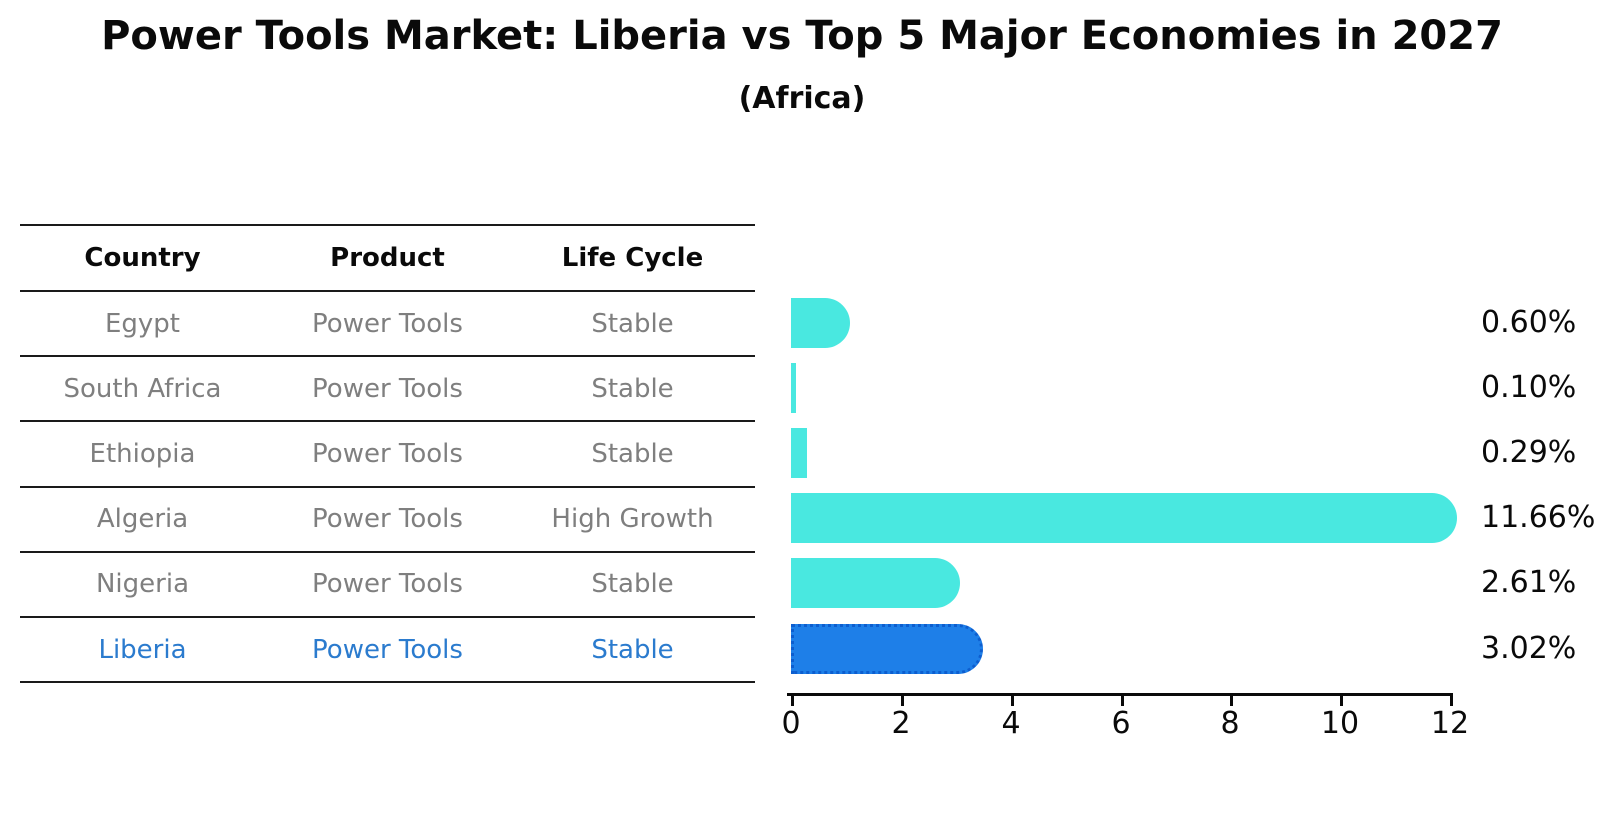 This screenshot has height=823, width=1604. Describe the element at coordinates (799, 453) in the screenshot. I see `bar-ethiopia` at that location.